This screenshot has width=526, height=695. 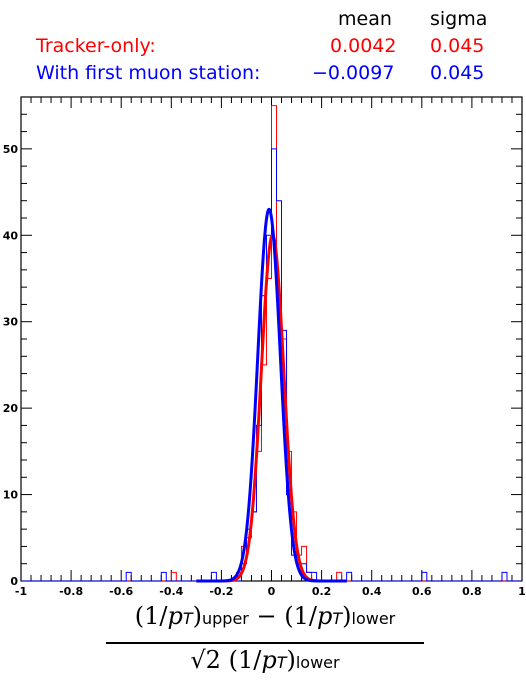 I want to click on y-tick-label: 0, so click(x=14, y=581).